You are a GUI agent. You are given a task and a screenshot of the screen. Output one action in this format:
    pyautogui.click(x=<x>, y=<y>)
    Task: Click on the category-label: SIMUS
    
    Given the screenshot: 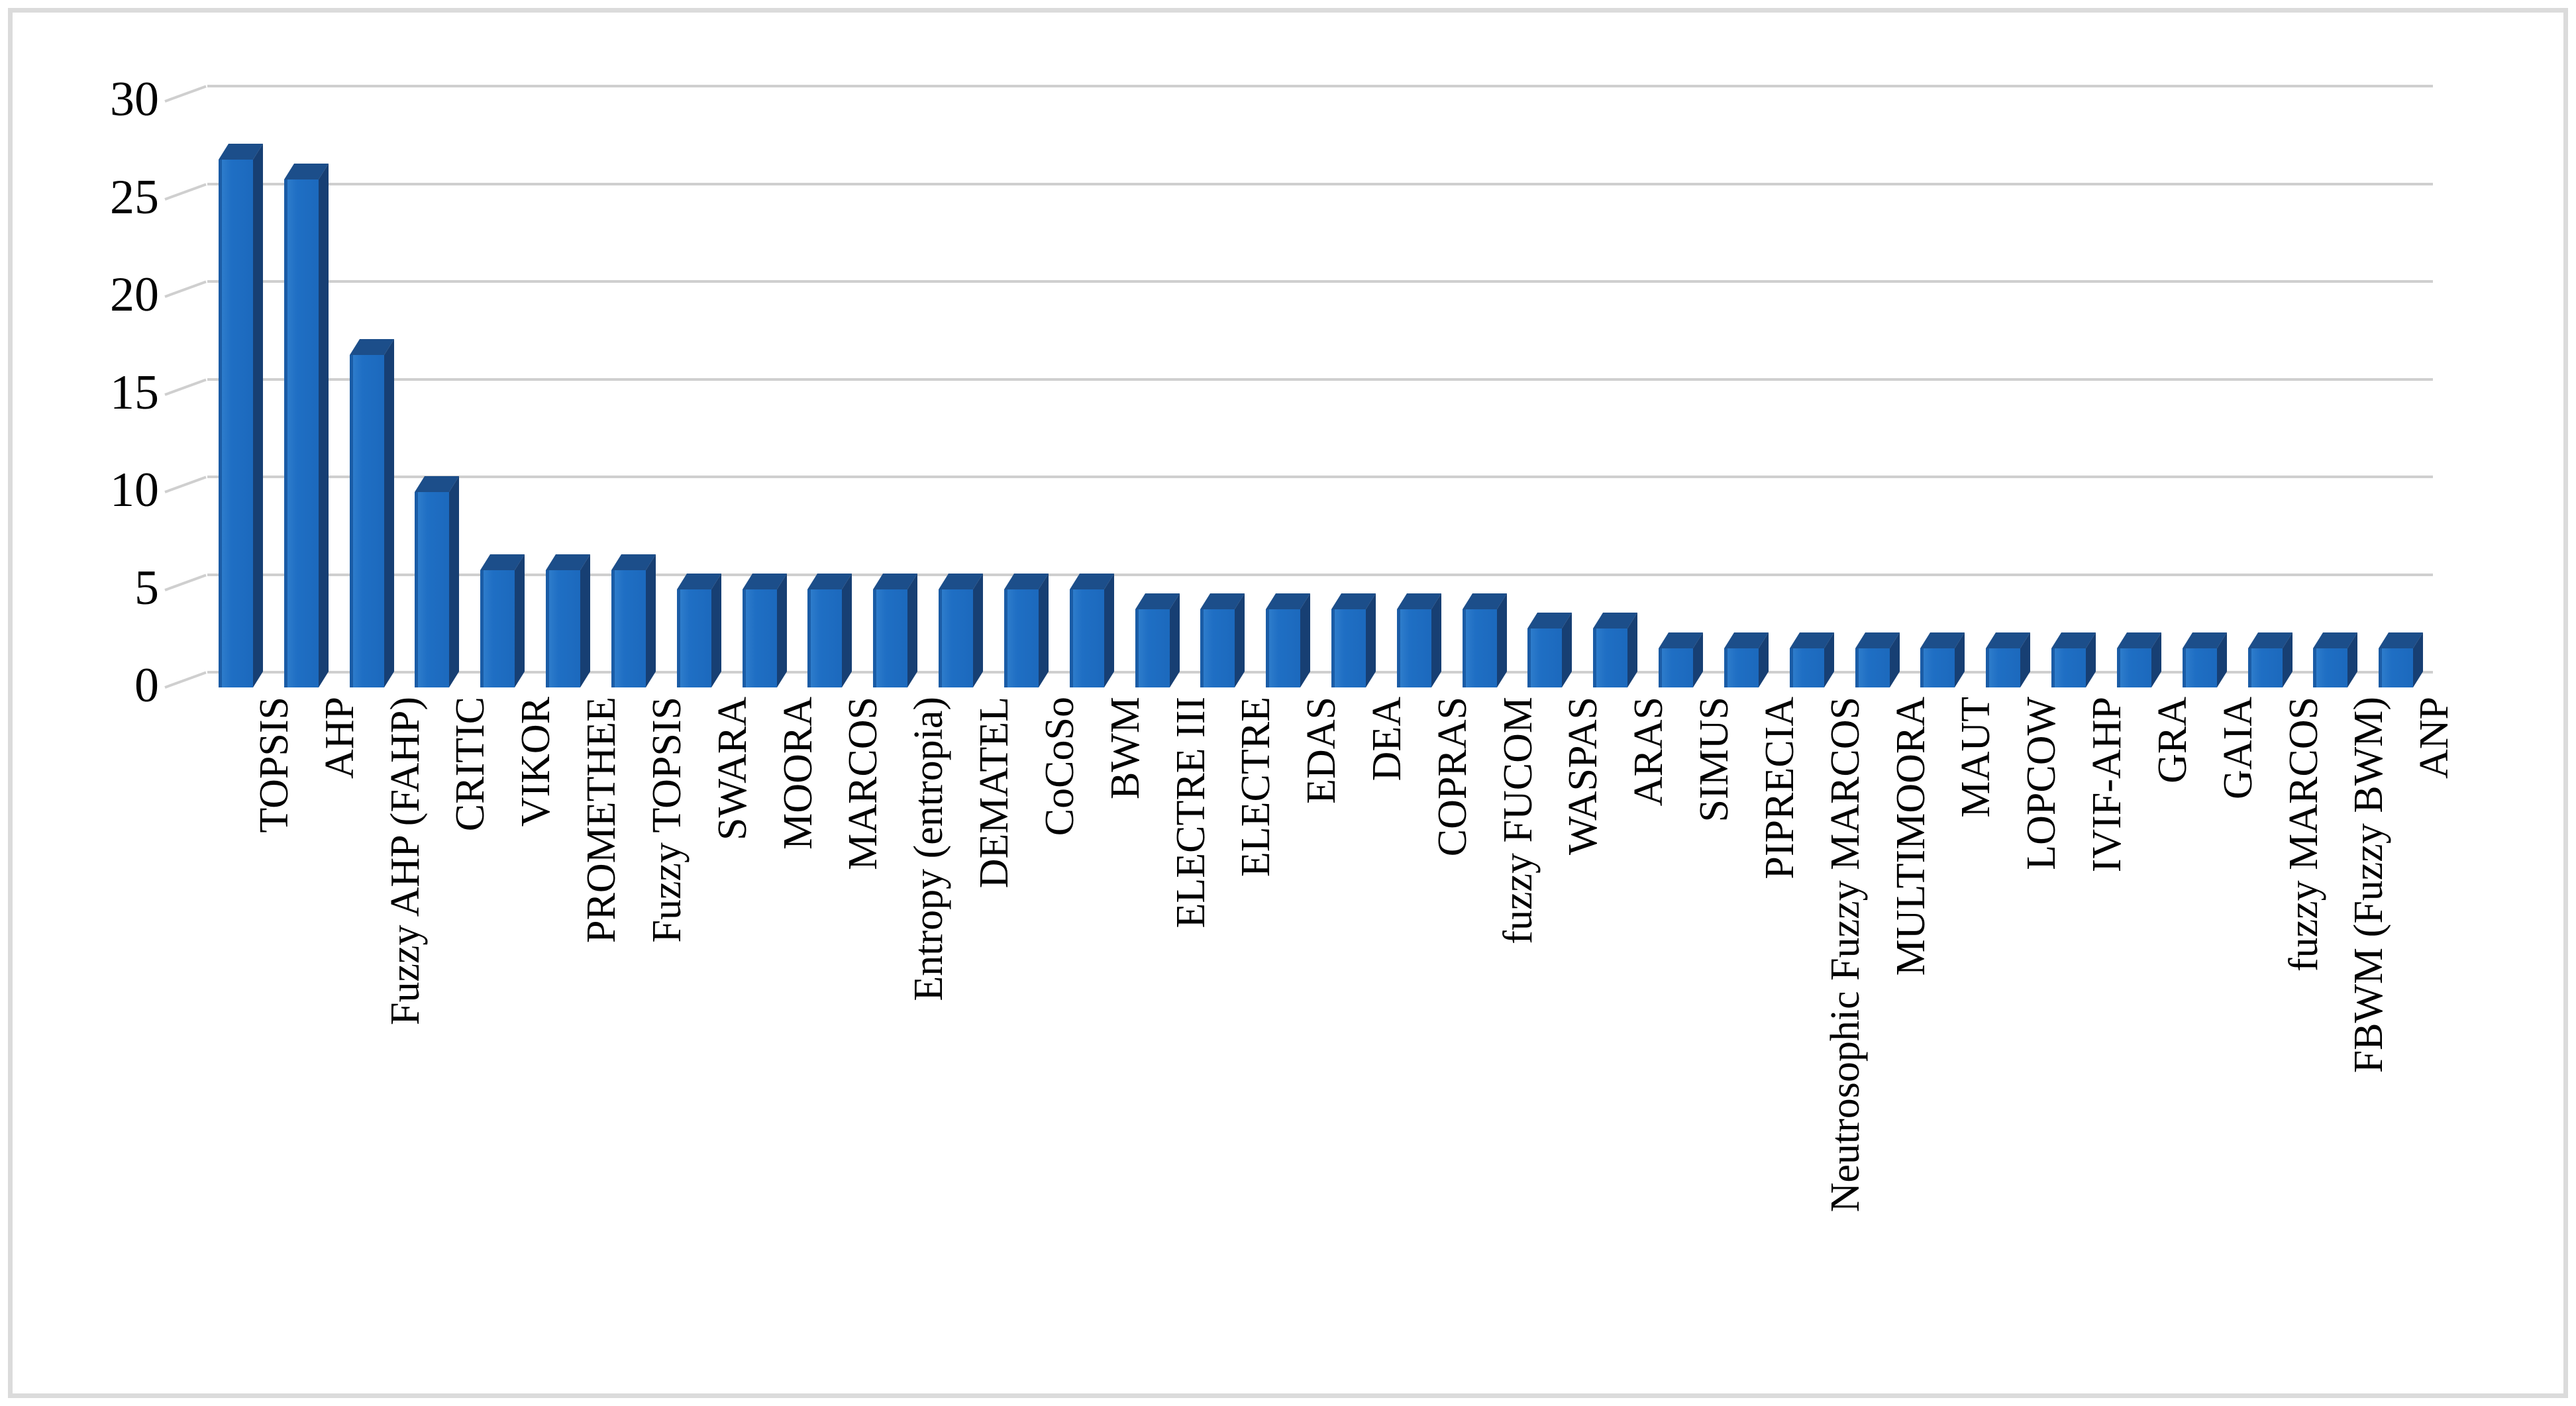 What is the action you would take?
    pyautogui.click(x=1714, y=760)
    